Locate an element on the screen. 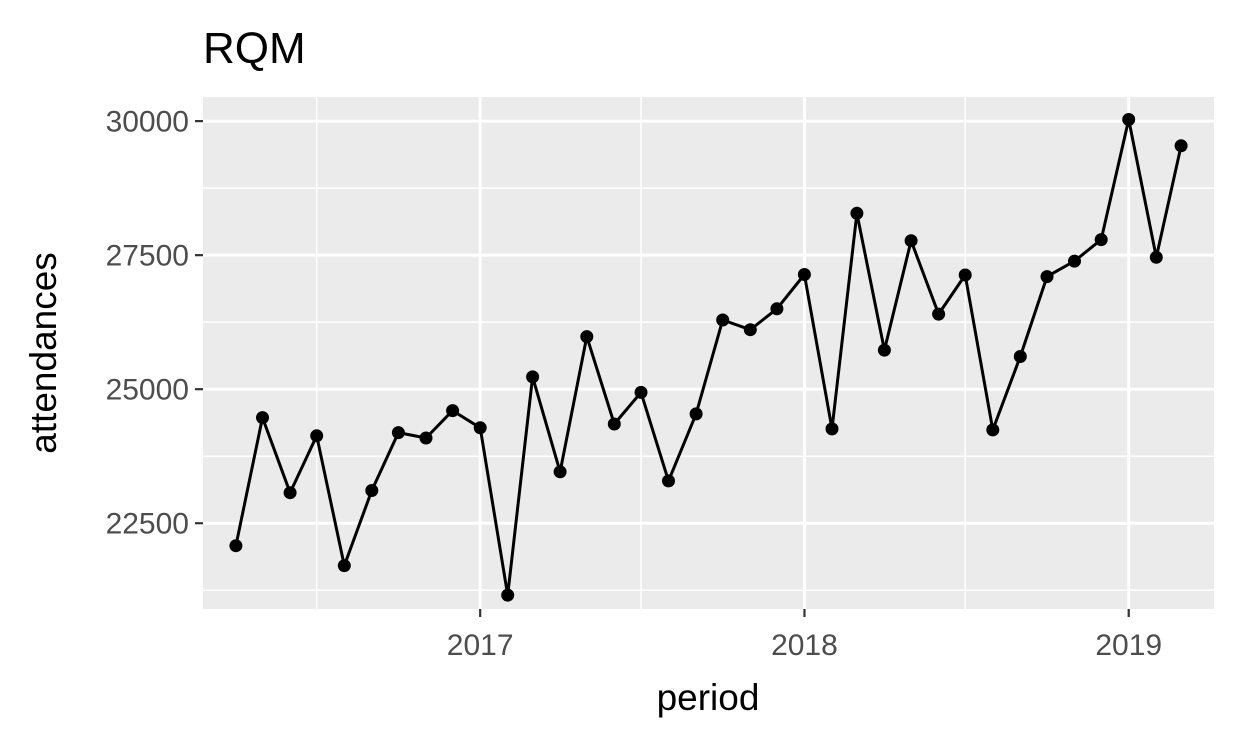  x-tick-label: 2018 is located at coordinates (804, 645).